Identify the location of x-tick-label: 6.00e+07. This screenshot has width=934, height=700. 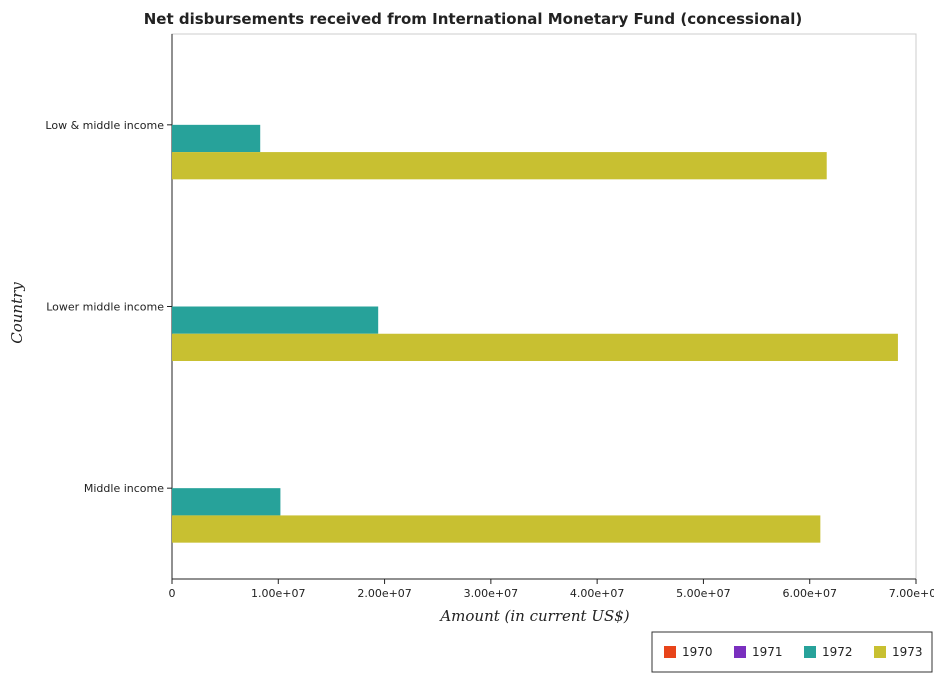
(809, 593).